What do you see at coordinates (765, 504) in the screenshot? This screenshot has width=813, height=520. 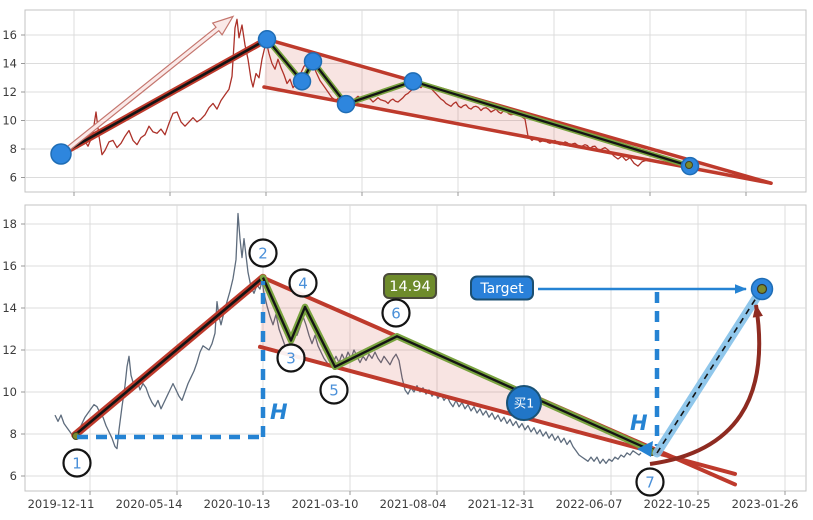 I see `x-tick-label: 2023-01-26` at bounding box center [765, 504].